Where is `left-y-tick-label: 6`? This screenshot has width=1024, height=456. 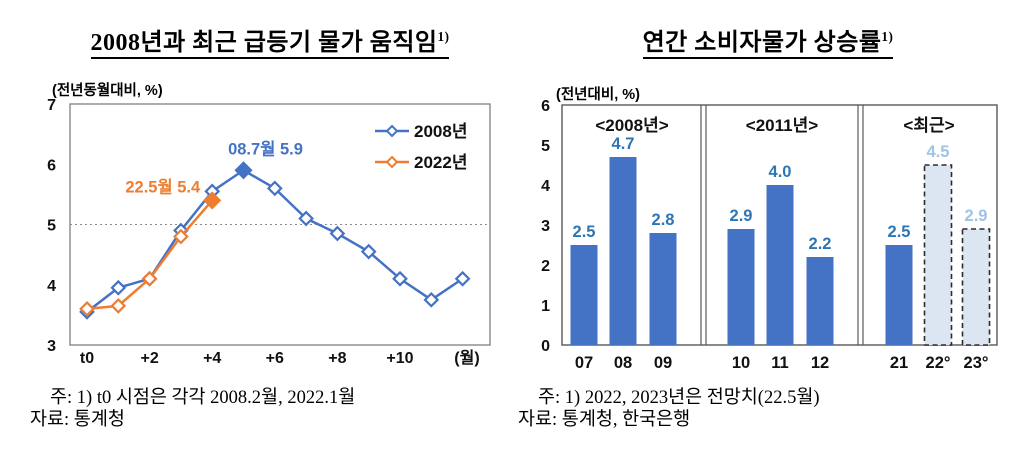
left-y-tick-label: 6 is located at coordinates (51, 165).